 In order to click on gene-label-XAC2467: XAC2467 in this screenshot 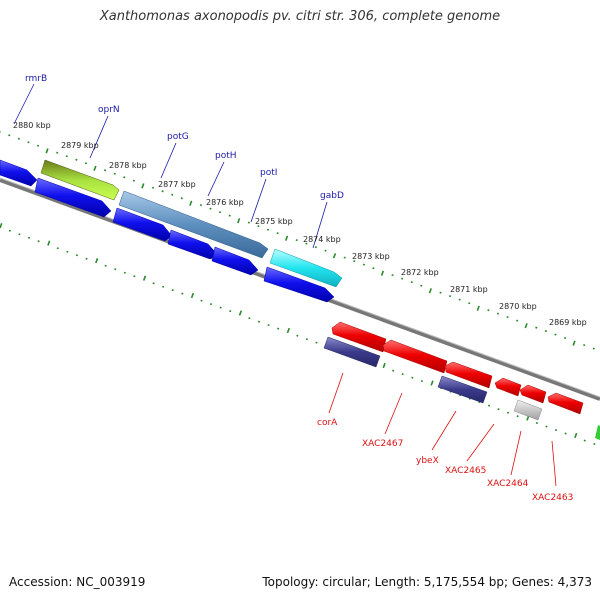, I will do `click(382, 444)`.